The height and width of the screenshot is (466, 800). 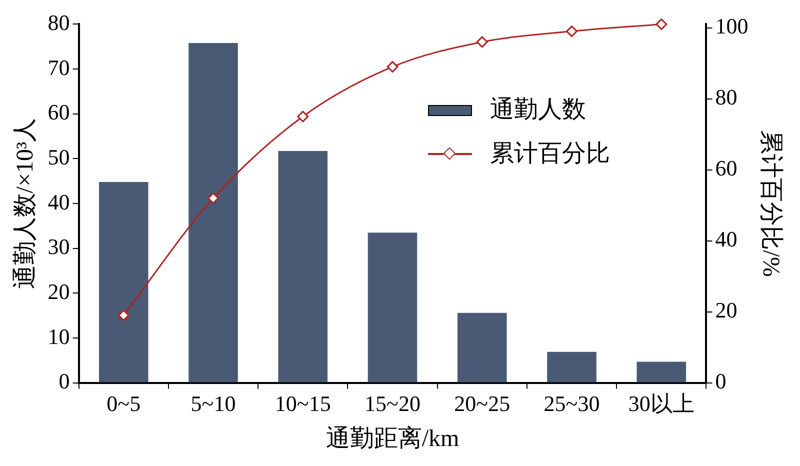 I want to click on y2-tick-label: 100, so click(x=731, y=26).